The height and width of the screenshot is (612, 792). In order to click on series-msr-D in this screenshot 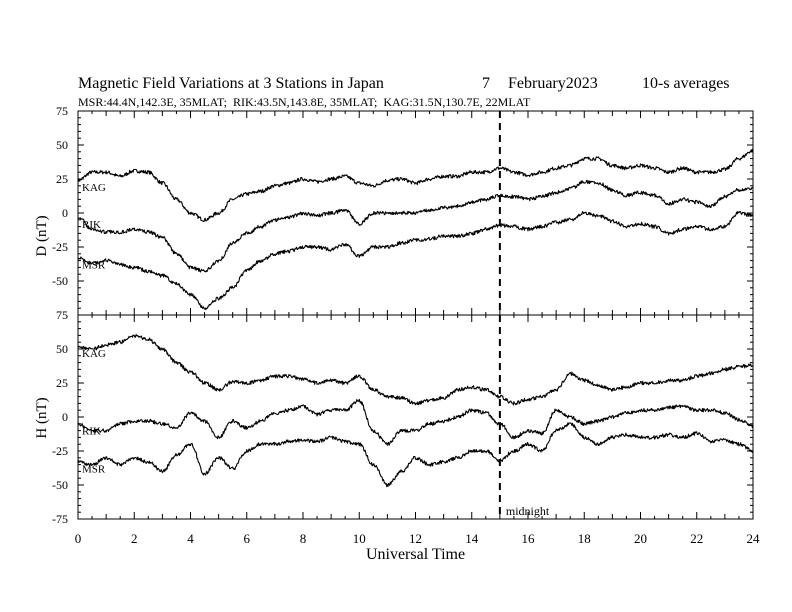, I will do `click(415, 260)`.